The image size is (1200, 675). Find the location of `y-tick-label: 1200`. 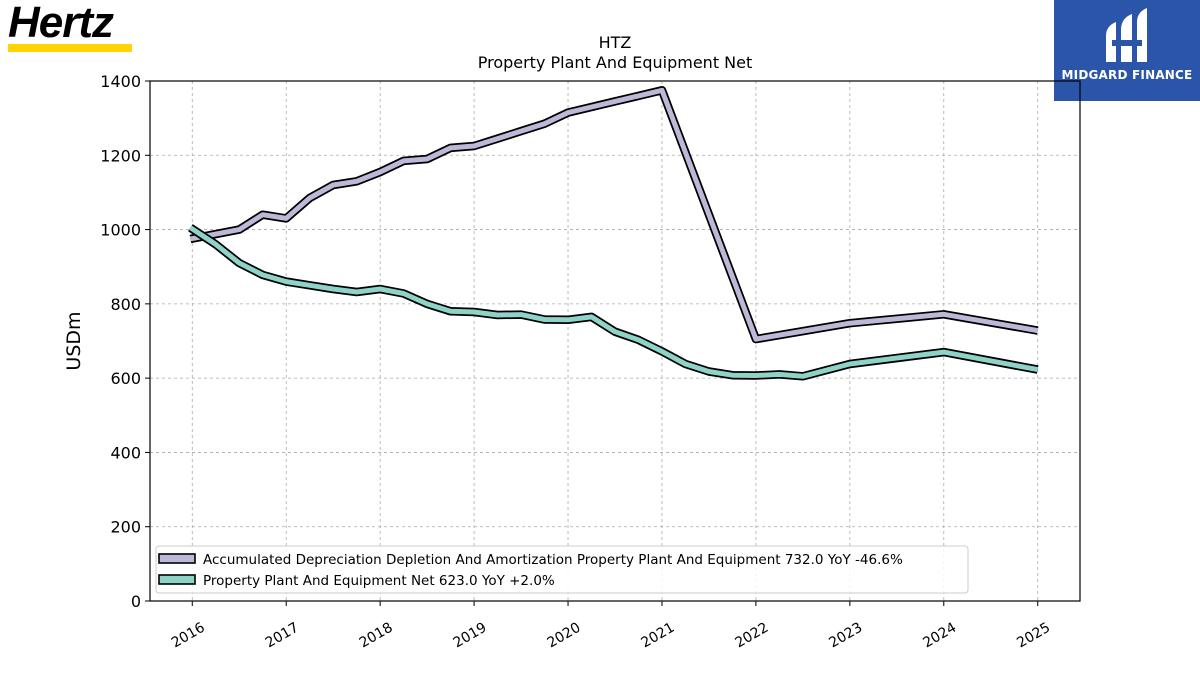

y-tick-label: 1200 is located at coordinates (120, 155).